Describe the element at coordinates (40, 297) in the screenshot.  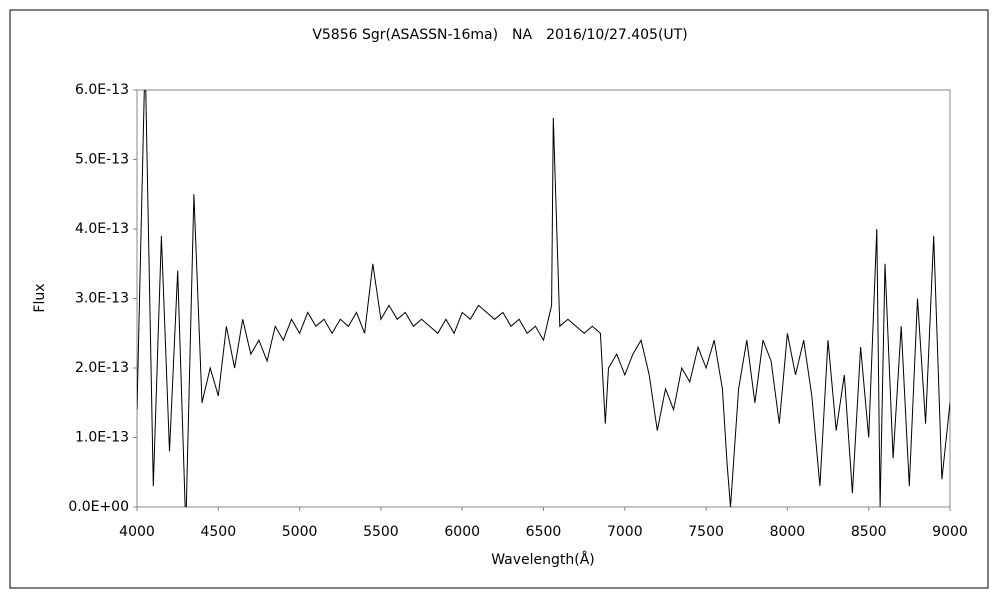
I see `y-axis-label: Flux` at that location.